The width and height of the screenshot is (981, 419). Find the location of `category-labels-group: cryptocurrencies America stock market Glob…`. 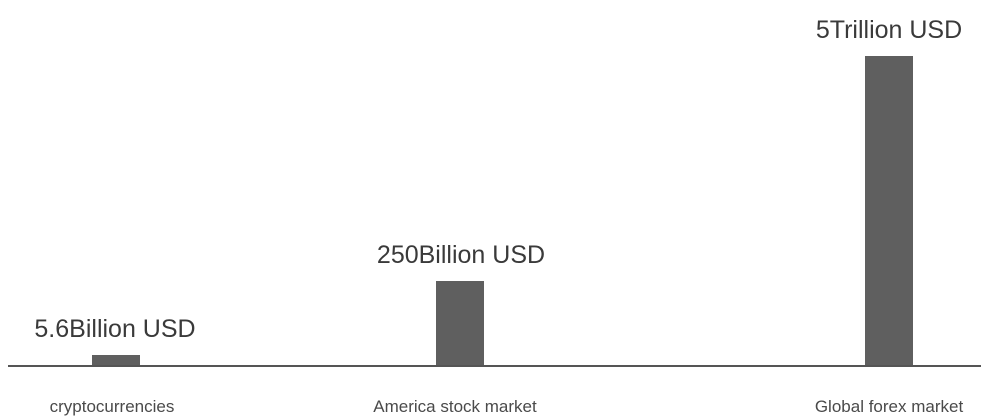

category-labels-group: cryptocurrencies America stock market Glob… is located at coordinates (507, 406).